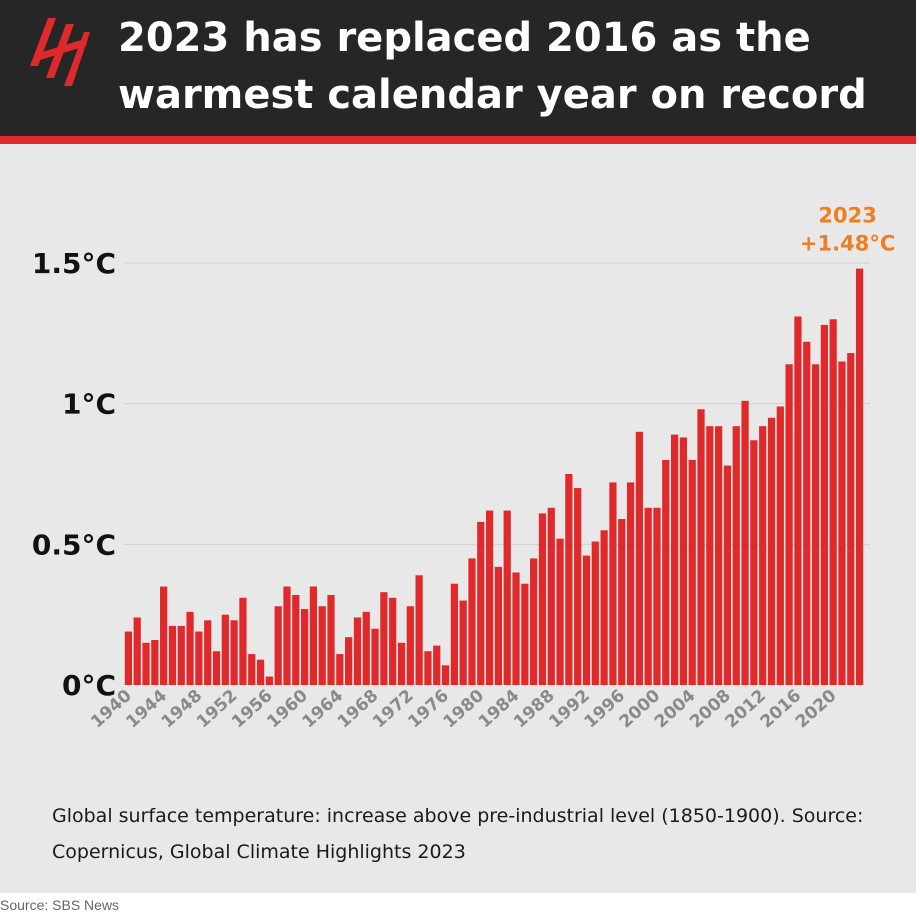  I want to click on bar-2012, so click(763, 555).